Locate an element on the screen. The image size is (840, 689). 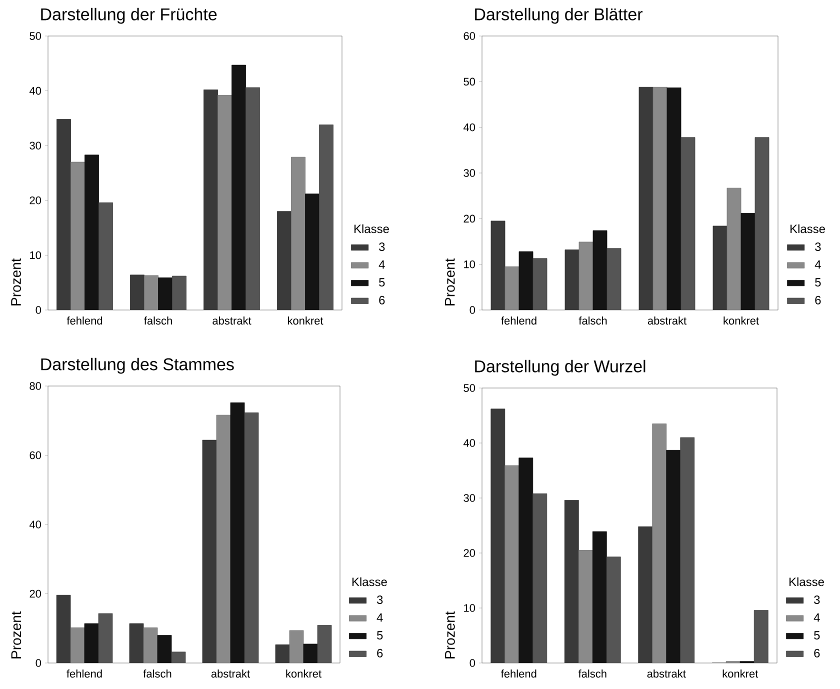
y-tick-label: 80 is located at coordinates (36, 386).